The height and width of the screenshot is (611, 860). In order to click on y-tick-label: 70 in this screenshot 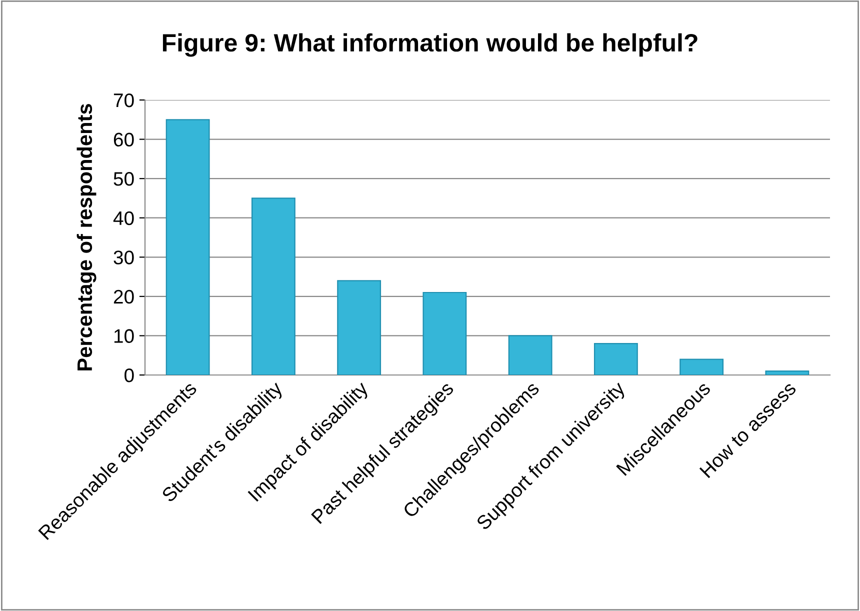, I will do `click(124, 100)`.